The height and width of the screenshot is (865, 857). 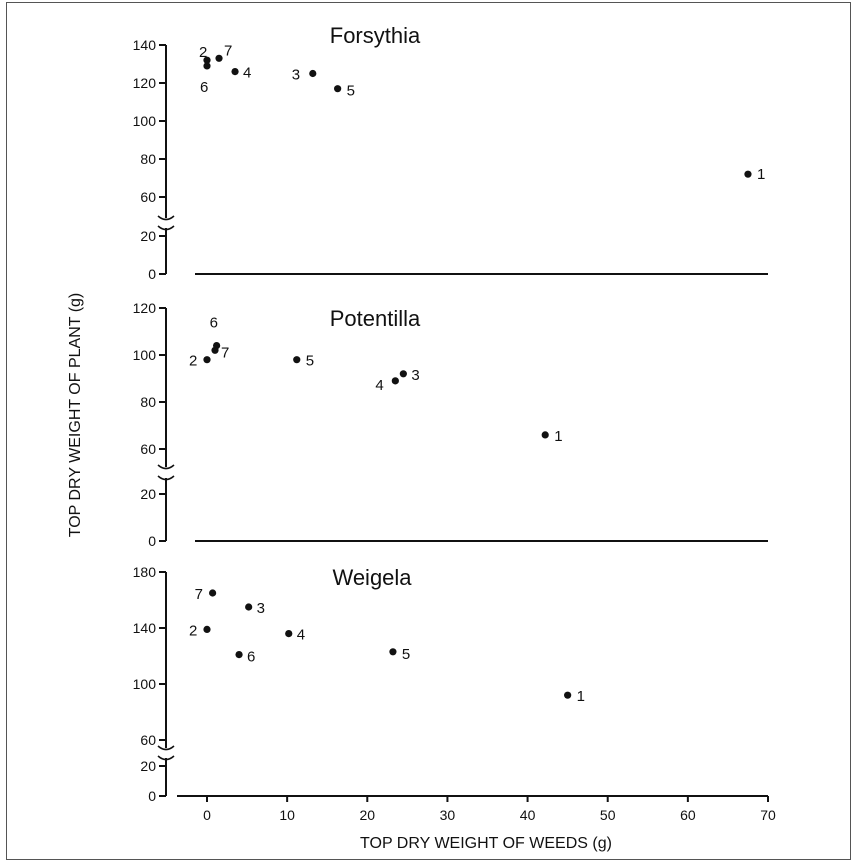 I want to click on x-tick-label: 50, so click(x=608, y=815).